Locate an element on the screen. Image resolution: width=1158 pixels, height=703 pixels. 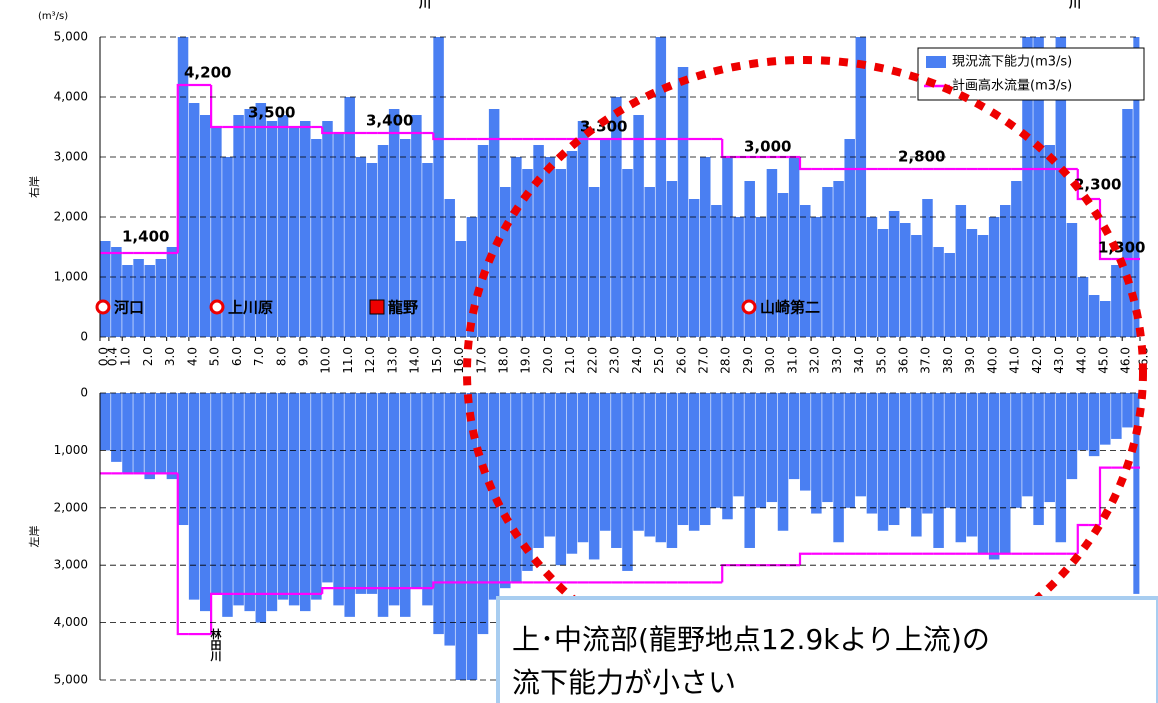
x-tick-label: 7.0 is located at coordinates (259, 356).